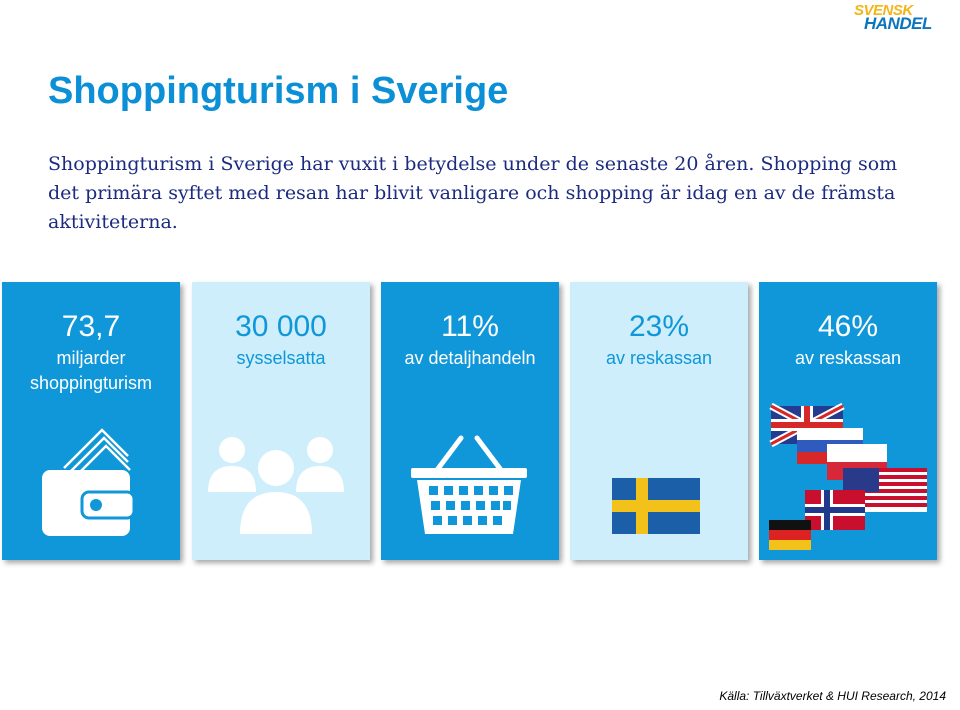 The image size is (960, 710). What do you see at coordinates (281, 326) in the screenshot?
I see `stat-value: 30 000` at bounding box center [281, 326].